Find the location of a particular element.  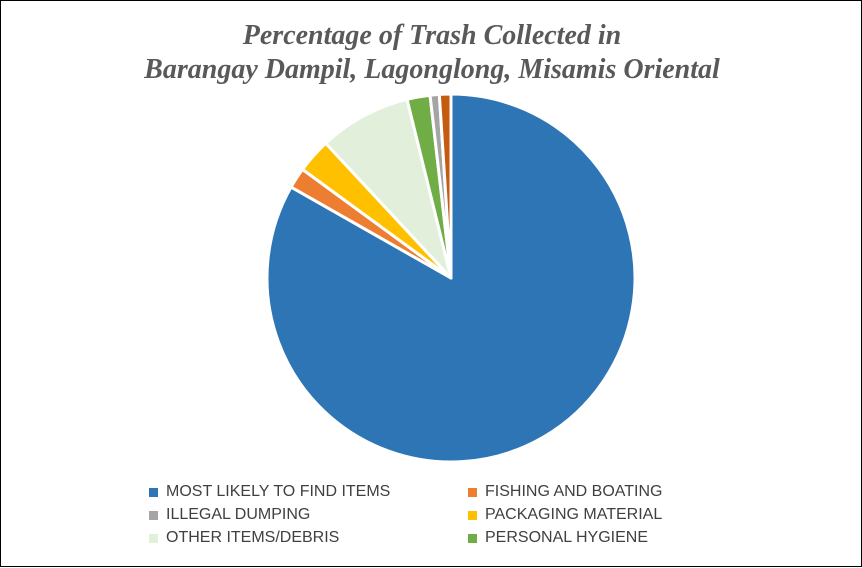

chart-title-line-1: Percentage of Trash Collected in is located at coordinates (432, 35).